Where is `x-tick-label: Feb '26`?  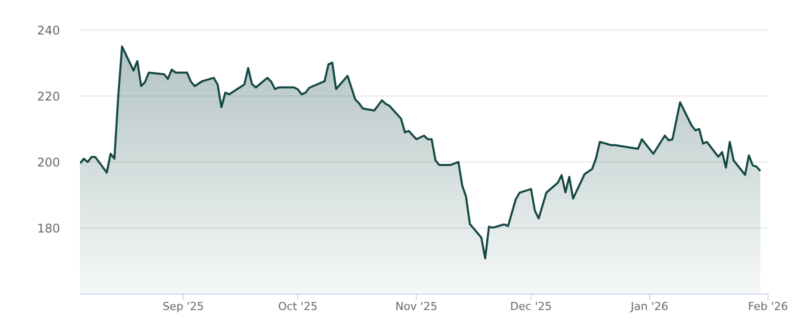
x-tick-label: Feb '26 is located at coordinates (768, 306).